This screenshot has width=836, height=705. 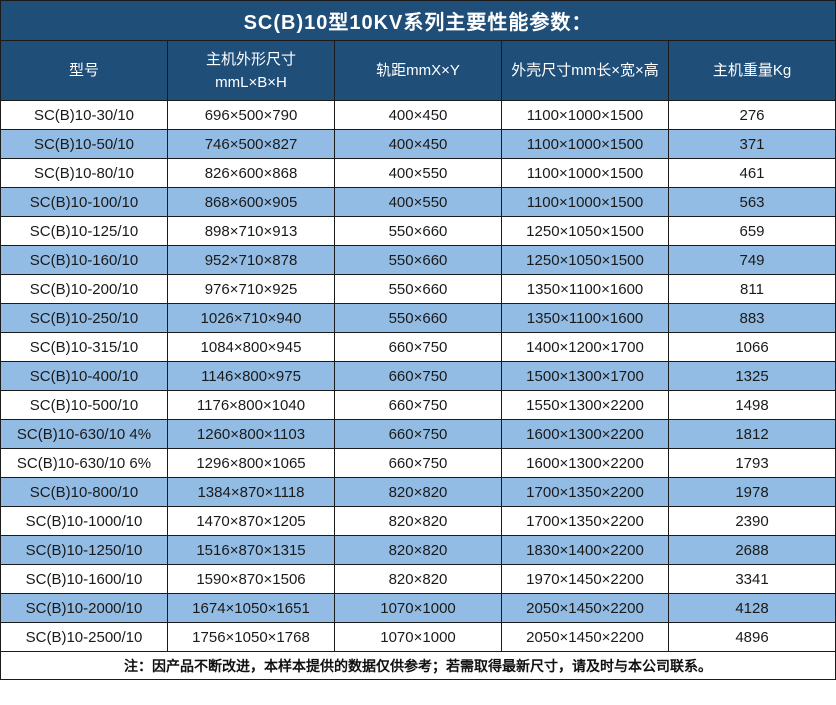 I want to click on table-cell: SC(B)10-1250/10, so click(x=84, y=550).